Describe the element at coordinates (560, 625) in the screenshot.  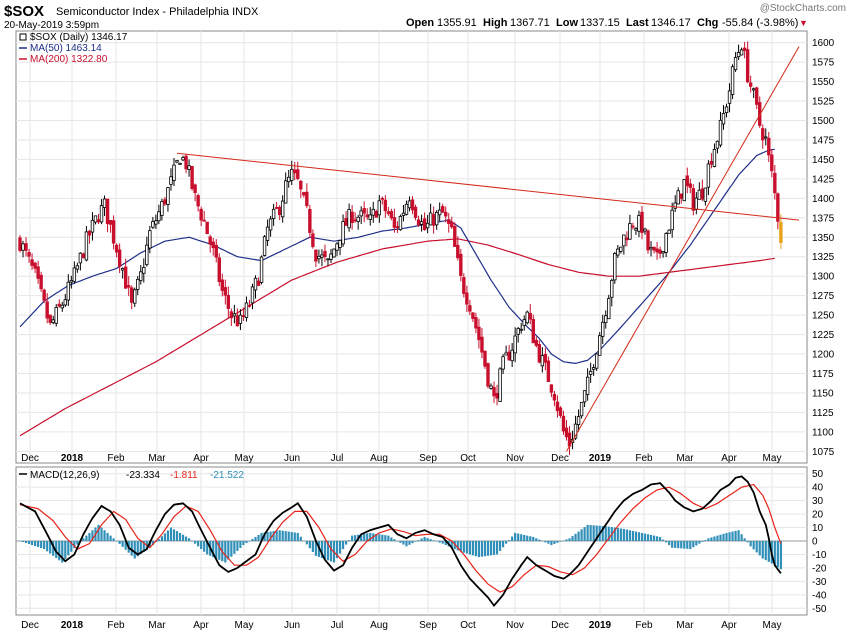
I see `macd-date-label: Dec` at that location.